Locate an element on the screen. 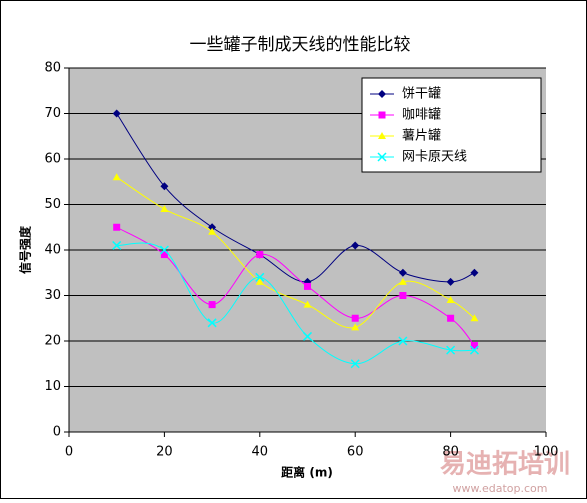 The width and height of the screenshot is (587, 503). chart-title: 一些罐子制成天线的性能比较 is located at coordinates (300, 45).